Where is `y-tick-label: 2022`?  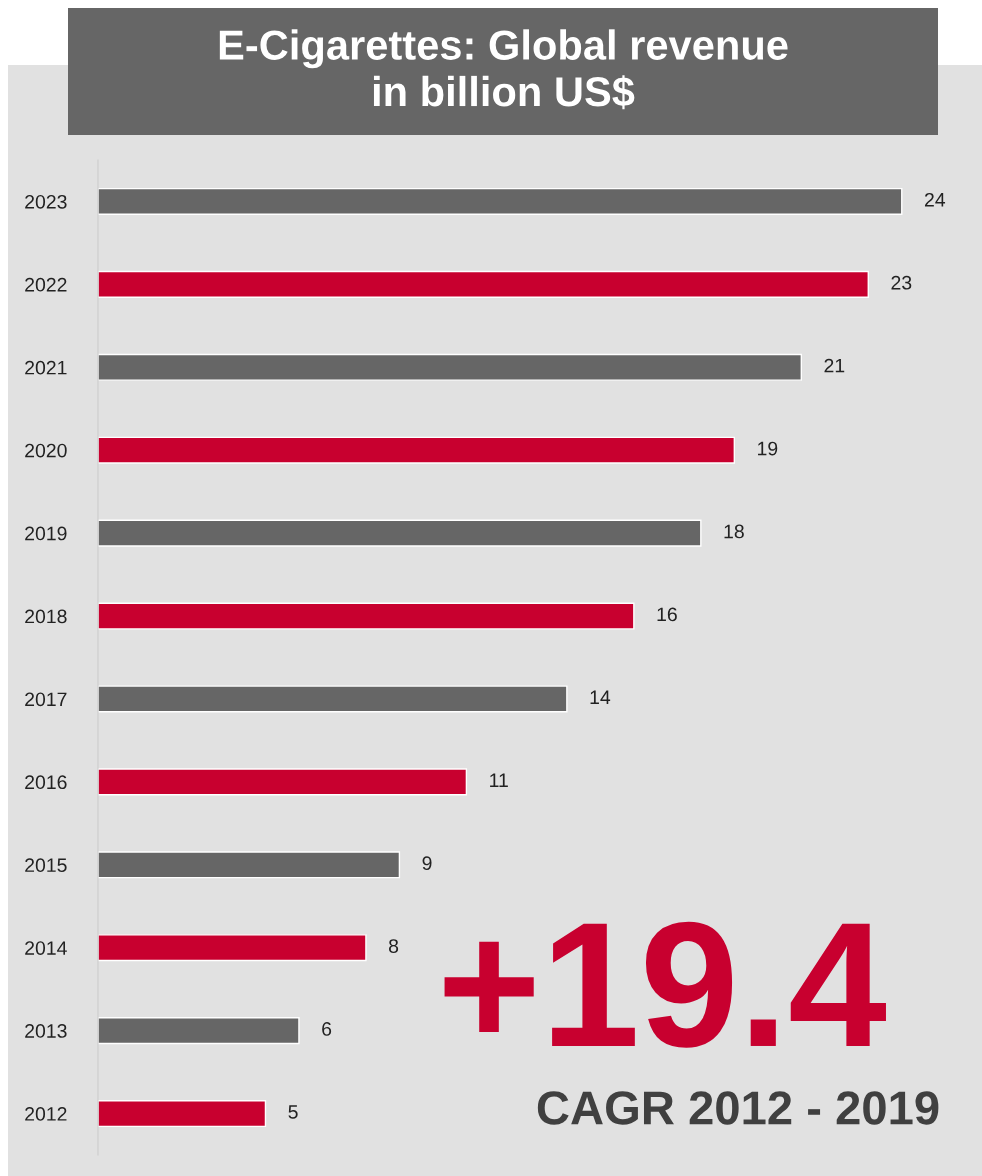
y-tick-label: 2022 is located at coordinates (46, 284).